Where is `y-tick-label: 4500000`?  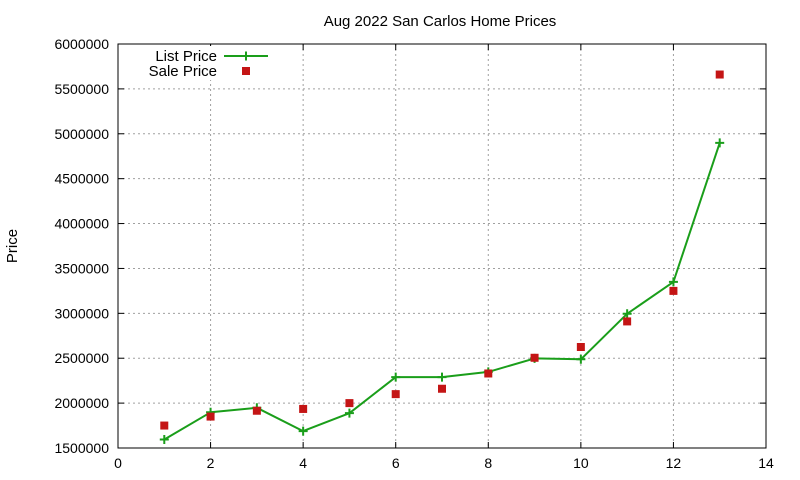
y-tick-label: 4500000 is located at coordinates (81, 179).